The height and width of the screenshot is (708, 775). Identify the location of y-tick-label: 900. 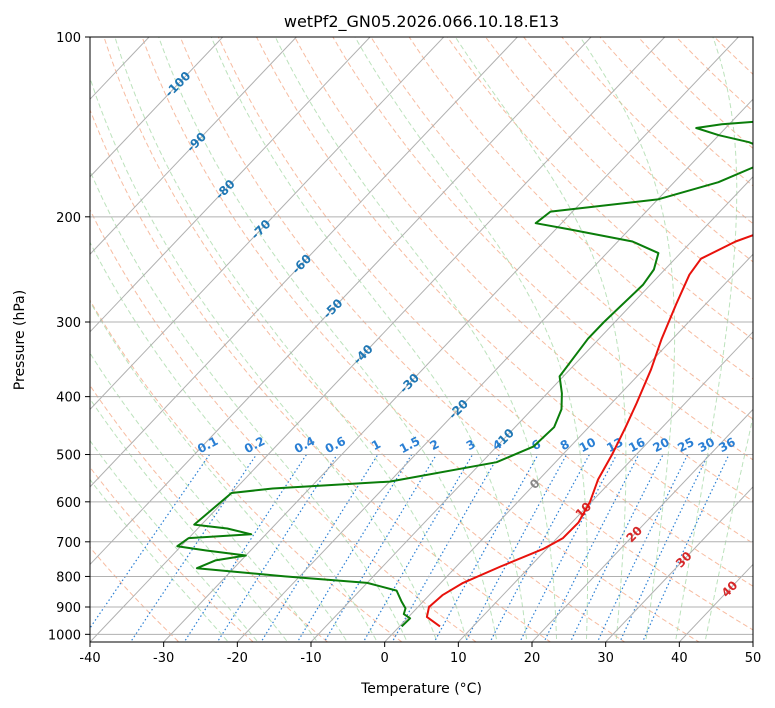
(68, 608).